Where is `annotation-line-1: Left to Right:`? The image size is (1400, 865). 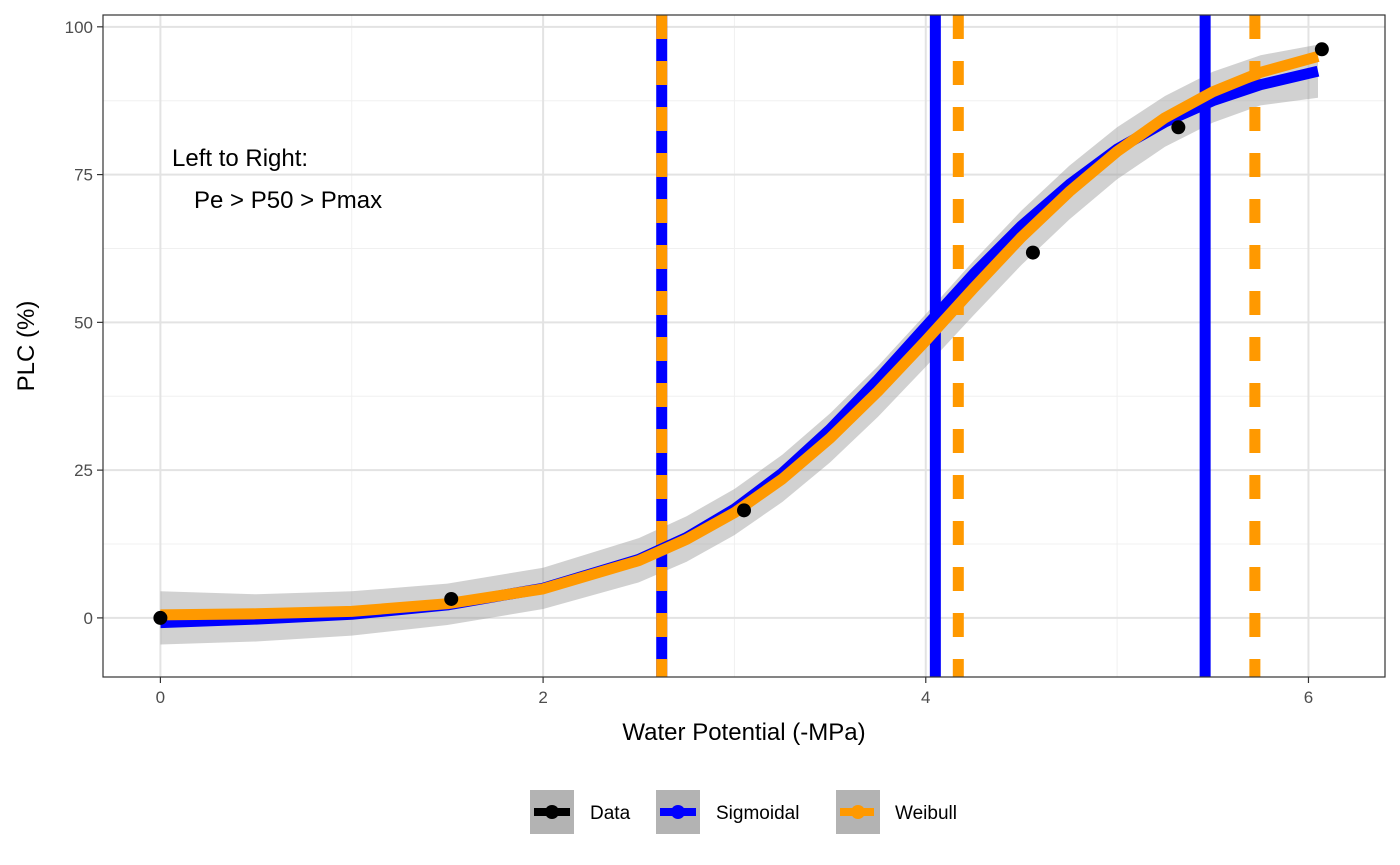
annotation-line-1: Left to Right: is located at coordinates (240, 158).